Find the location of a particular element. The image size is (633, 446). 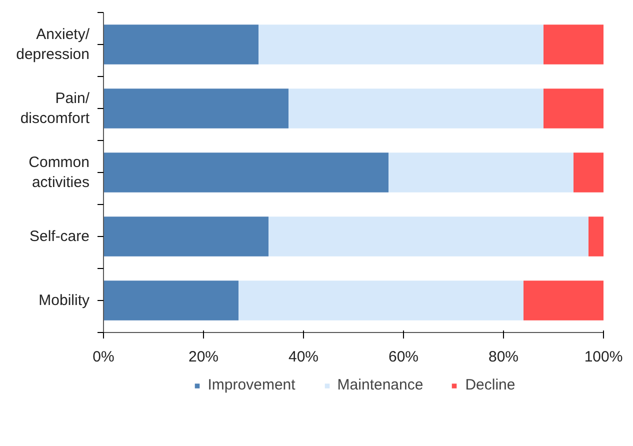

x-tick-label: 100% is located at coordinates (603, 357).